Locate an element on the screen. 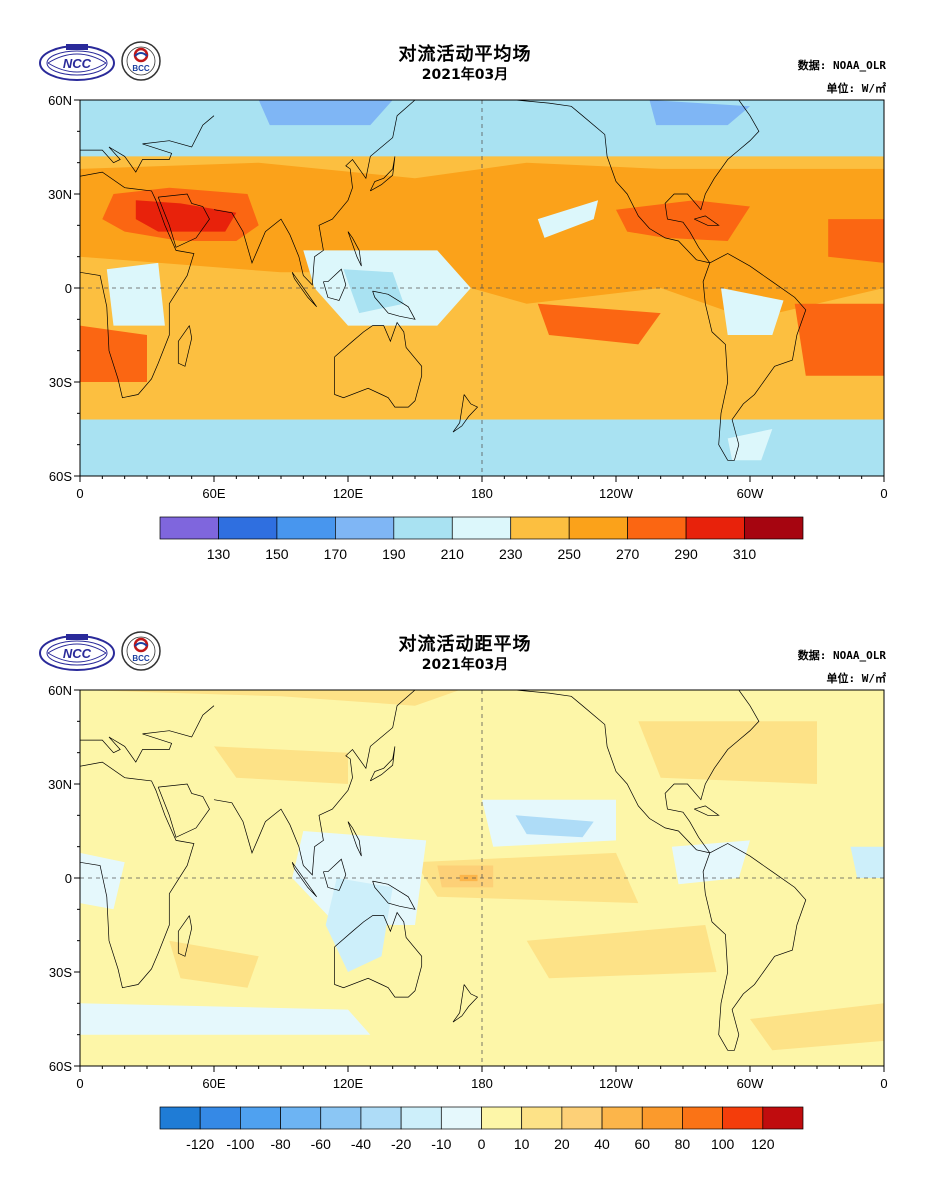 The width and height of the screenshot is (930, 1180). colorbar-label: -40 is located at coordinates (361, 1144).